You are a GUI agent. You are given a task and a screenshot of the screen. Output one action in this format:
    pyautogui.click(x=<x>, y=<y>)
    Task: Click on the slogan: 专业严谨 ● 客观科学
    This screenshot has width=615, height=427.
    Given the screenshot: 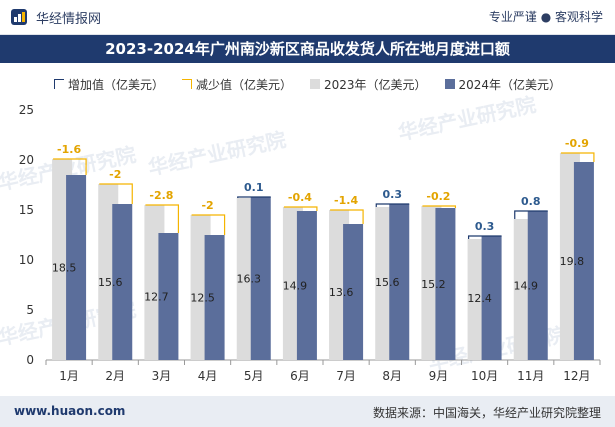 What is the action you would take?
    pyautogui.click(x=545, y=17)
    